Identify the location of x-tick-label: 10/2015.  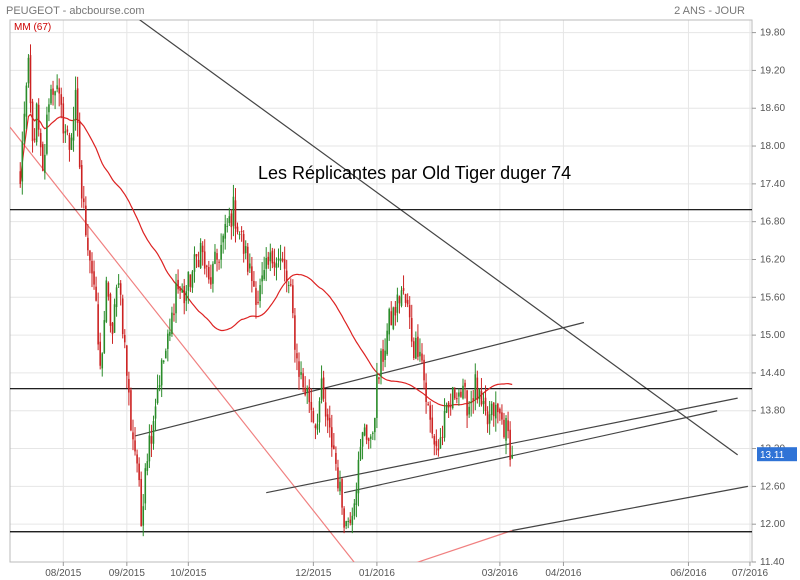
(188, 573).